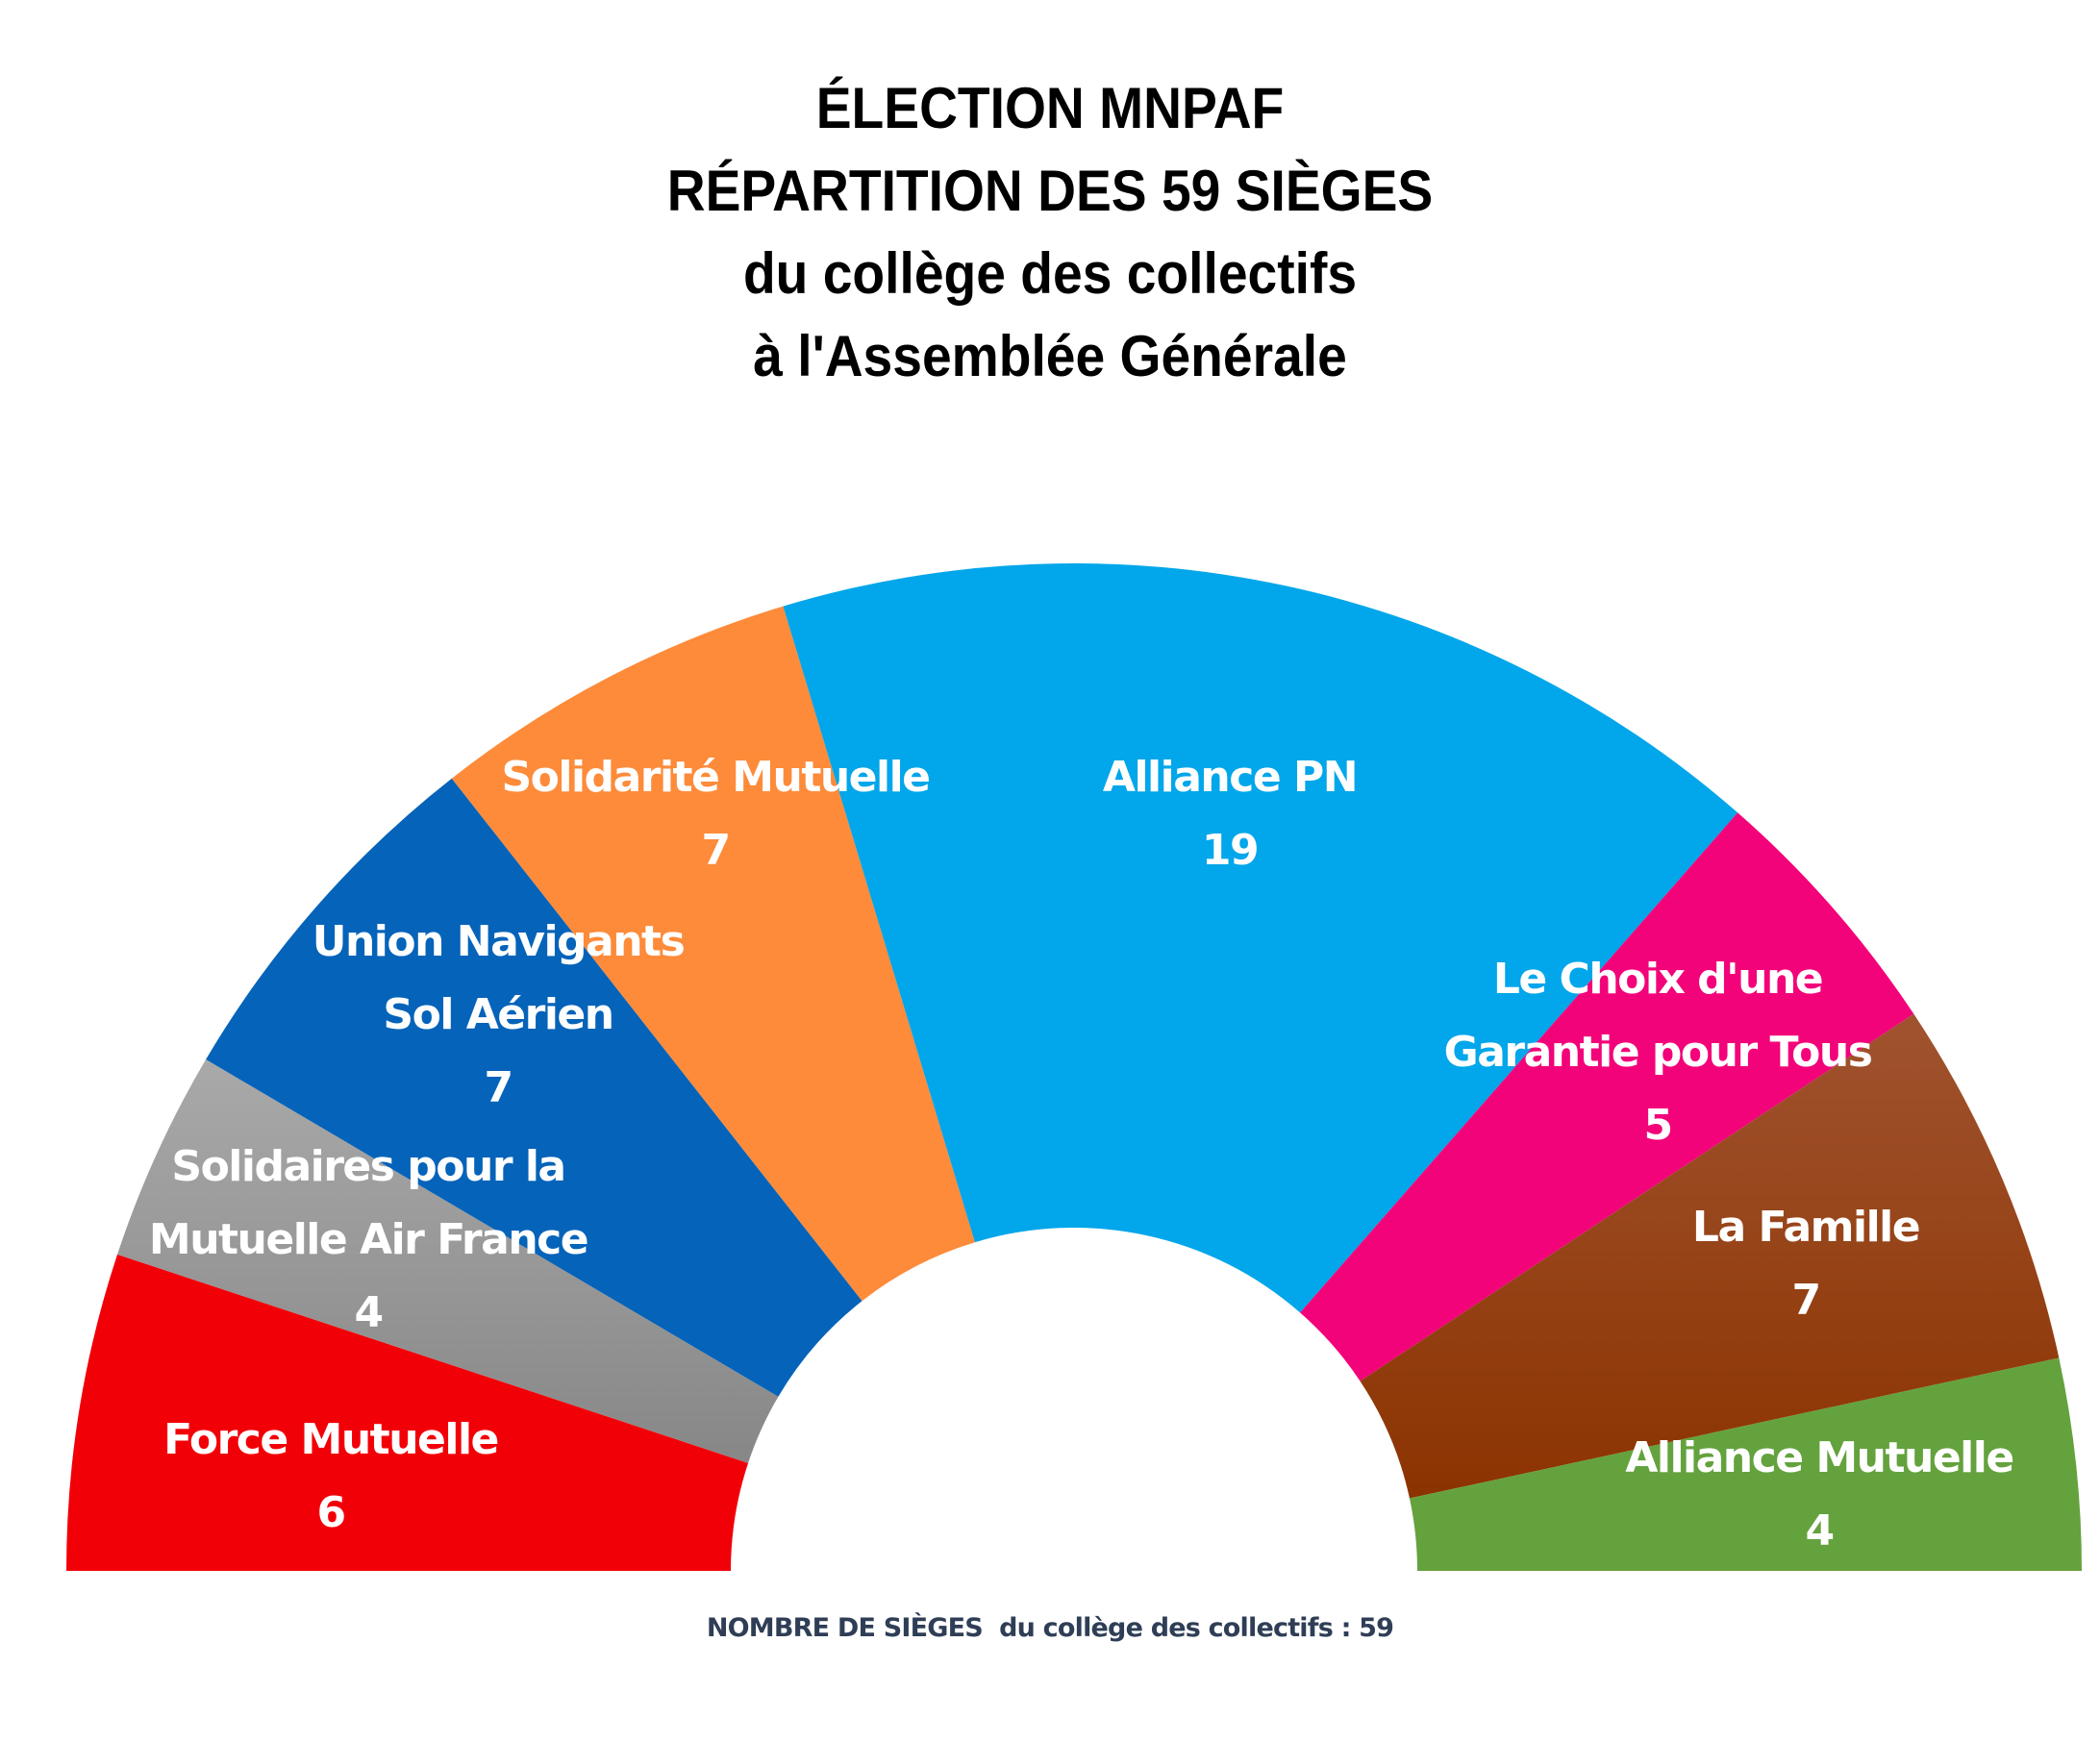 This screenshot has height=1742, width=2100. I want to click on slice-label: Le Choix d'une Garantie pour Tous 5, so click(1659, 1052).